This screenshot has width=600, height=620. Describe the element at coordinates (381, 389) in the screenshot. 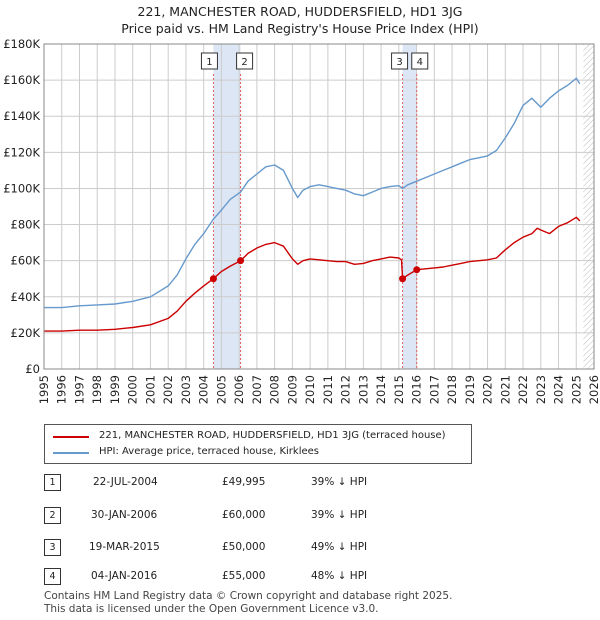

I see `x-tick-label: 2014` at that location.